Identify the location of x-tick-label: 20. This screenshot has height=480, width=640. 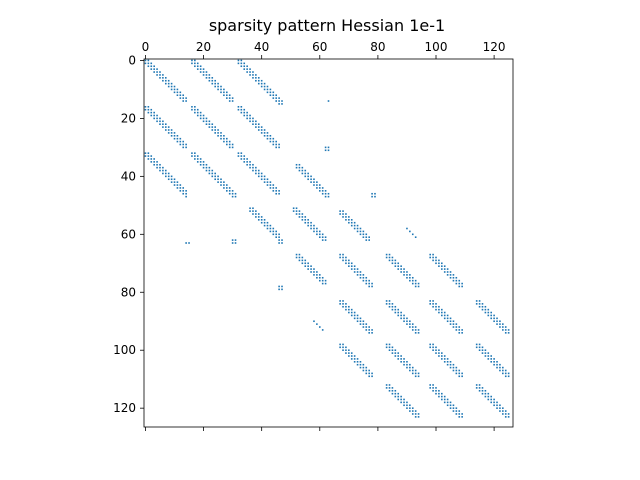
(203, 47).